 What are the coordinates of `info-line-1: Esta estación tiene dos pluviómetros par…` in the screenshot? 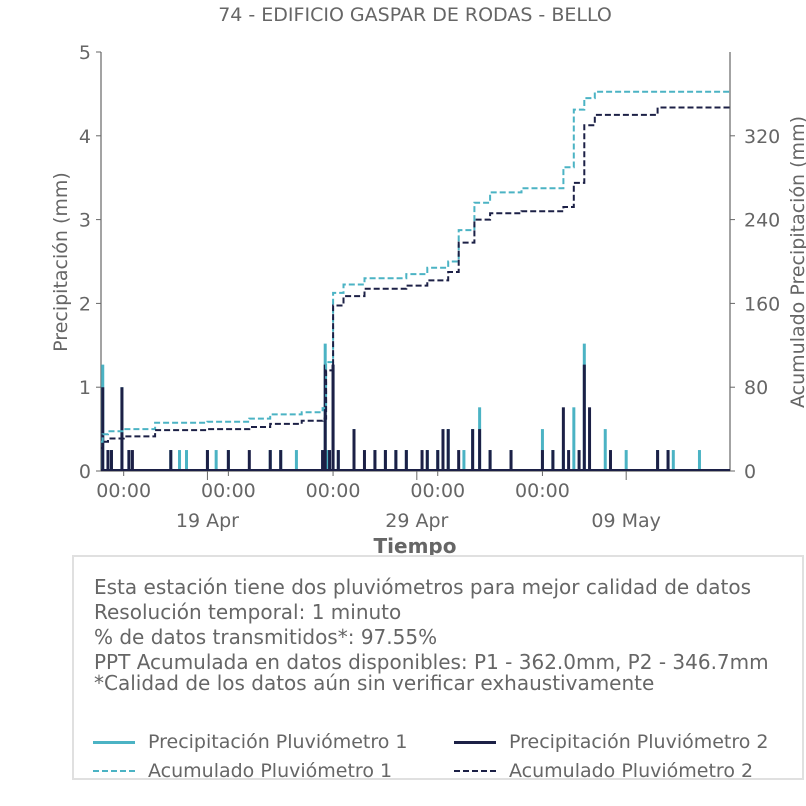 It's located at (423, 587).